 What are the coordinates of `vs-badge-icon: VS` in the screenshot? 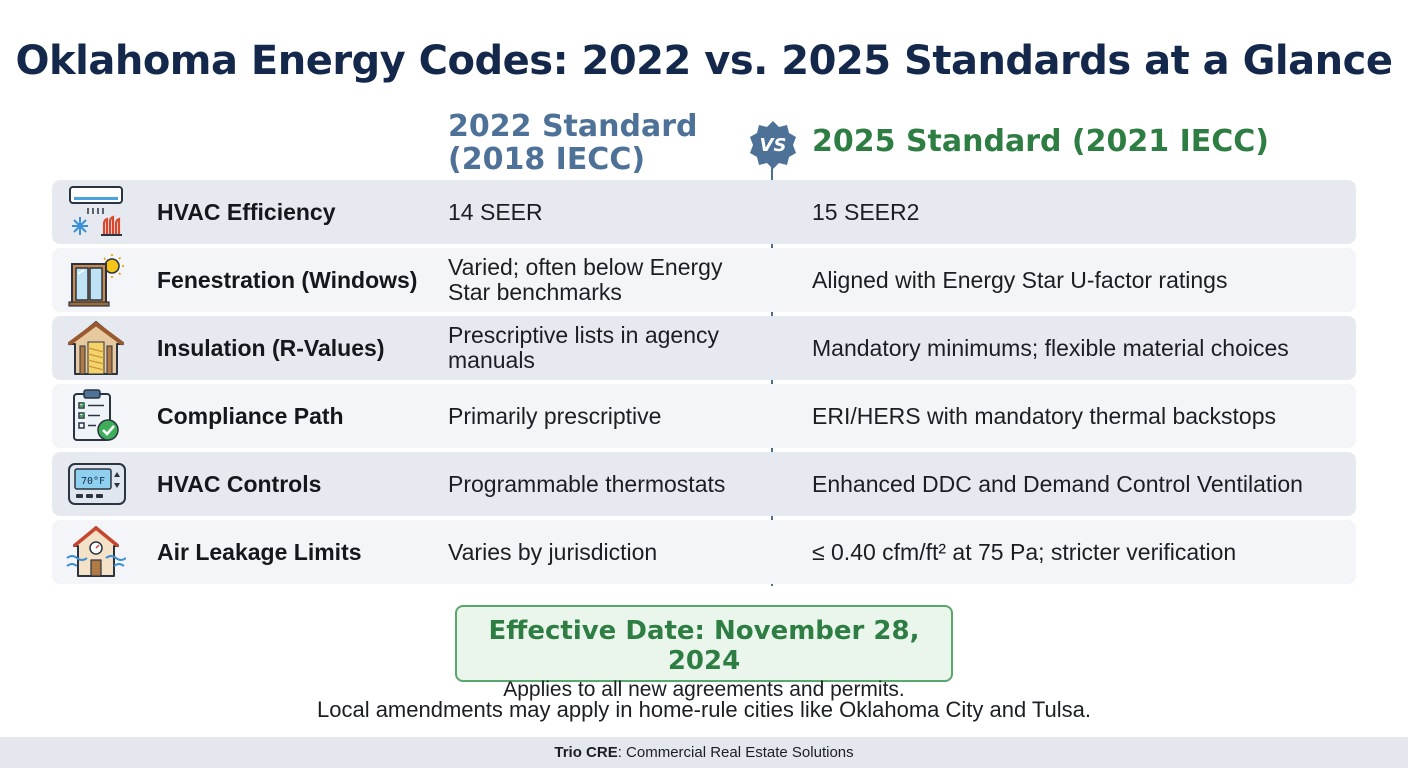 It's located at (773, 145).